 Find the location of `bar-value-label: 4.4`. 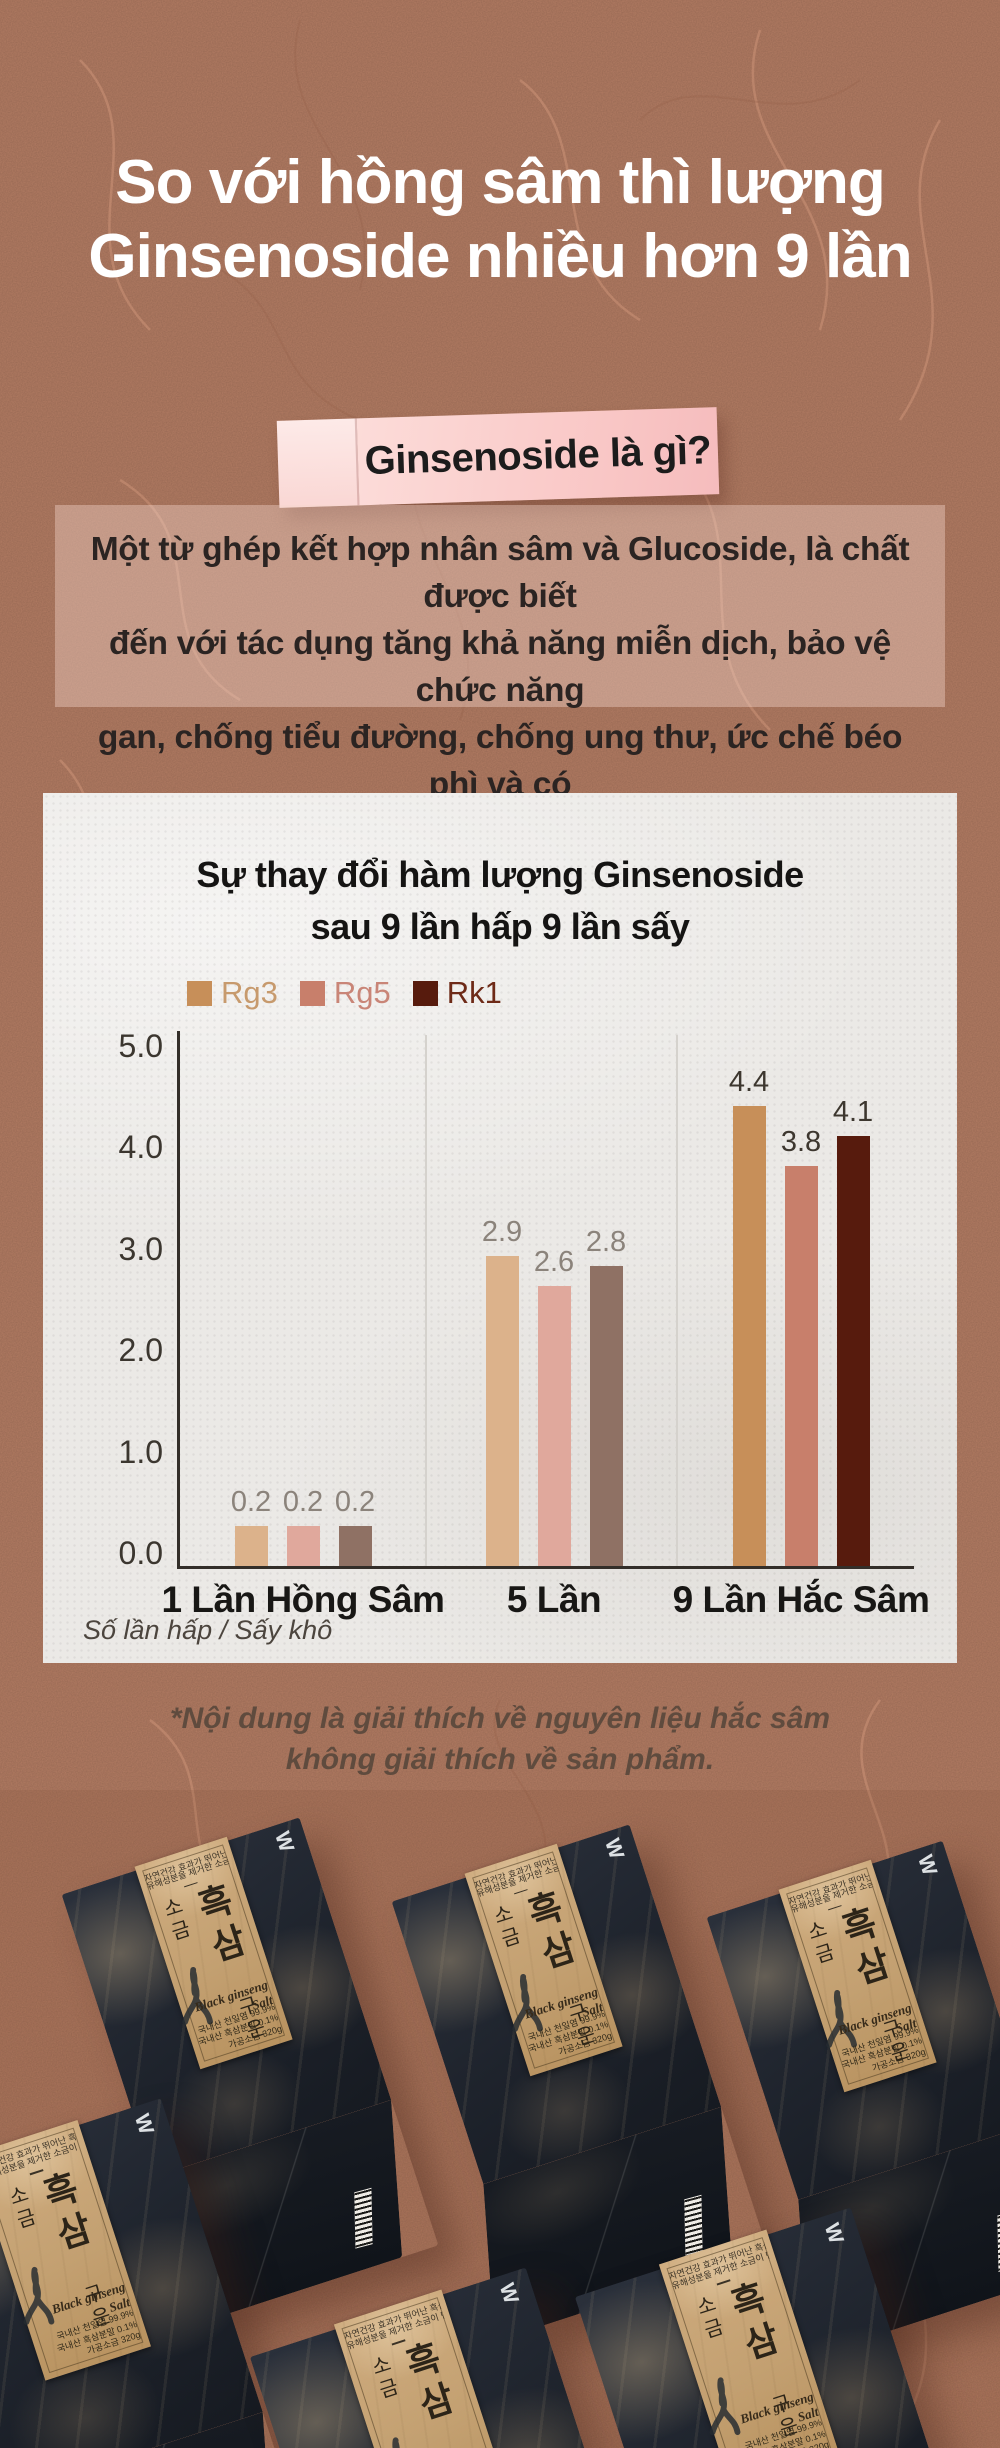

bar-value-label: 4.4 is located at coordinates (749, 1082).